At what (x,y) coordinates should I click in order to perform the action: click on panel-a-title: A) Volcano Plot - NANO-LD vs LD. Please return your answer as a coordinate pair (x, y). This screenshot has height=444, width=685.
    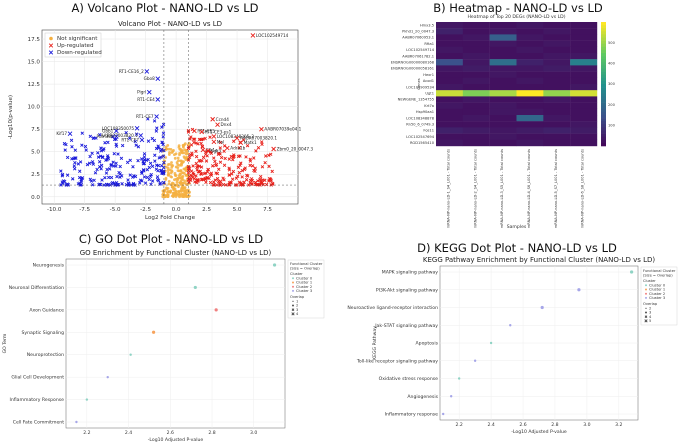
    Looking at the image, I should click on (165, 8).